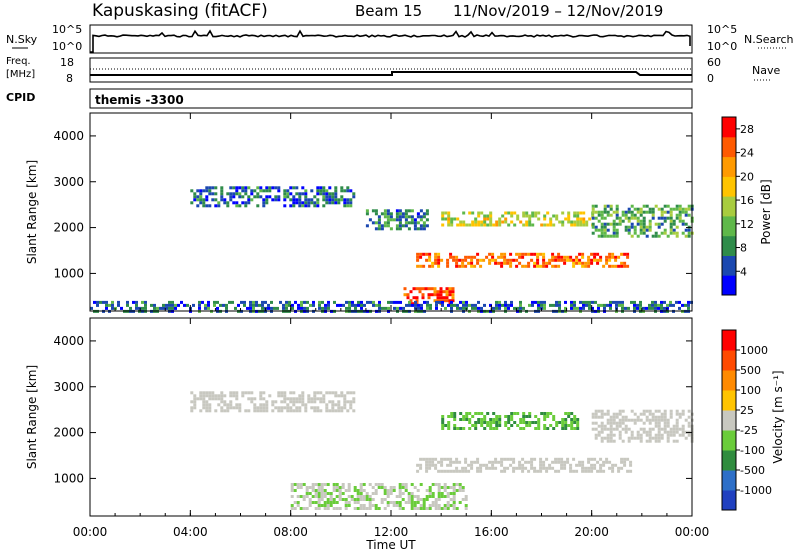 The image size is (800, 554). I want to click on y-tick-label: 3000, so click(68, 182).